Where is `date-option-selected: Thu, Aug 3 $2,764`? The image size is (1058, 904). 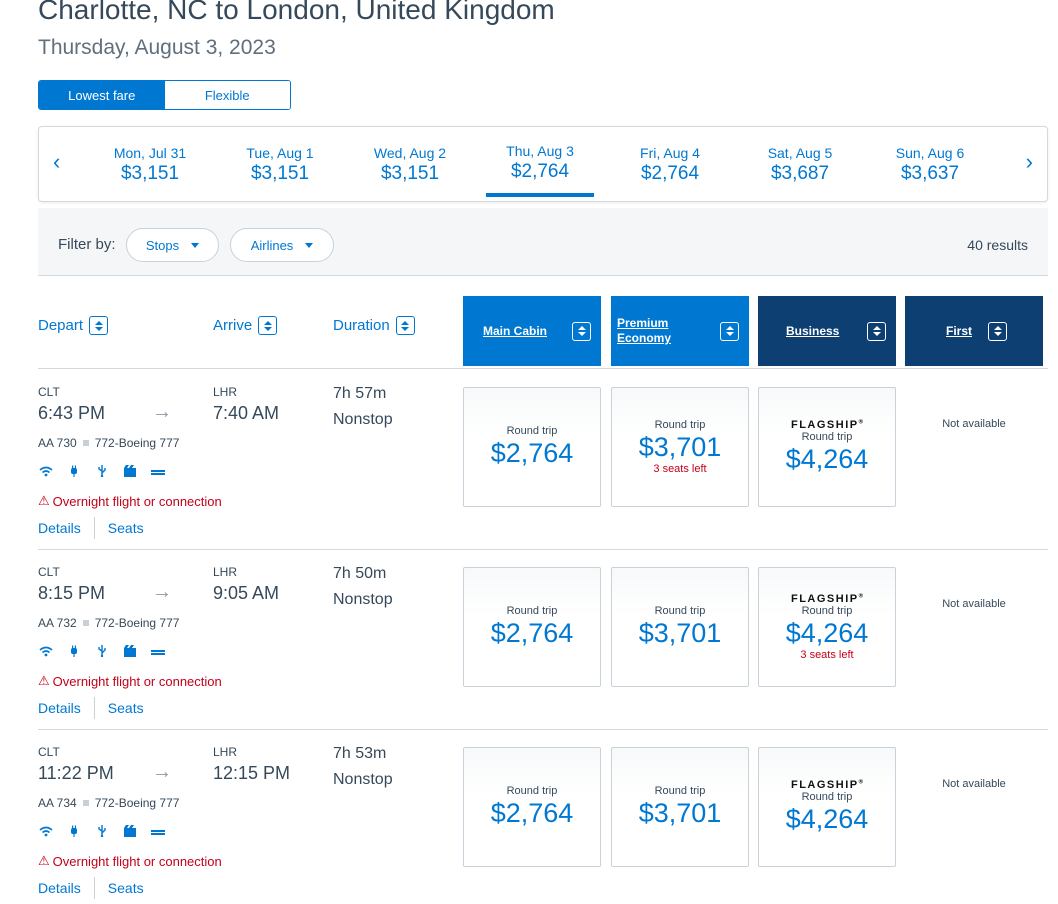
date-option-selected: Thu, Aug 3 $2,764 is located at coordinates (540, 170).